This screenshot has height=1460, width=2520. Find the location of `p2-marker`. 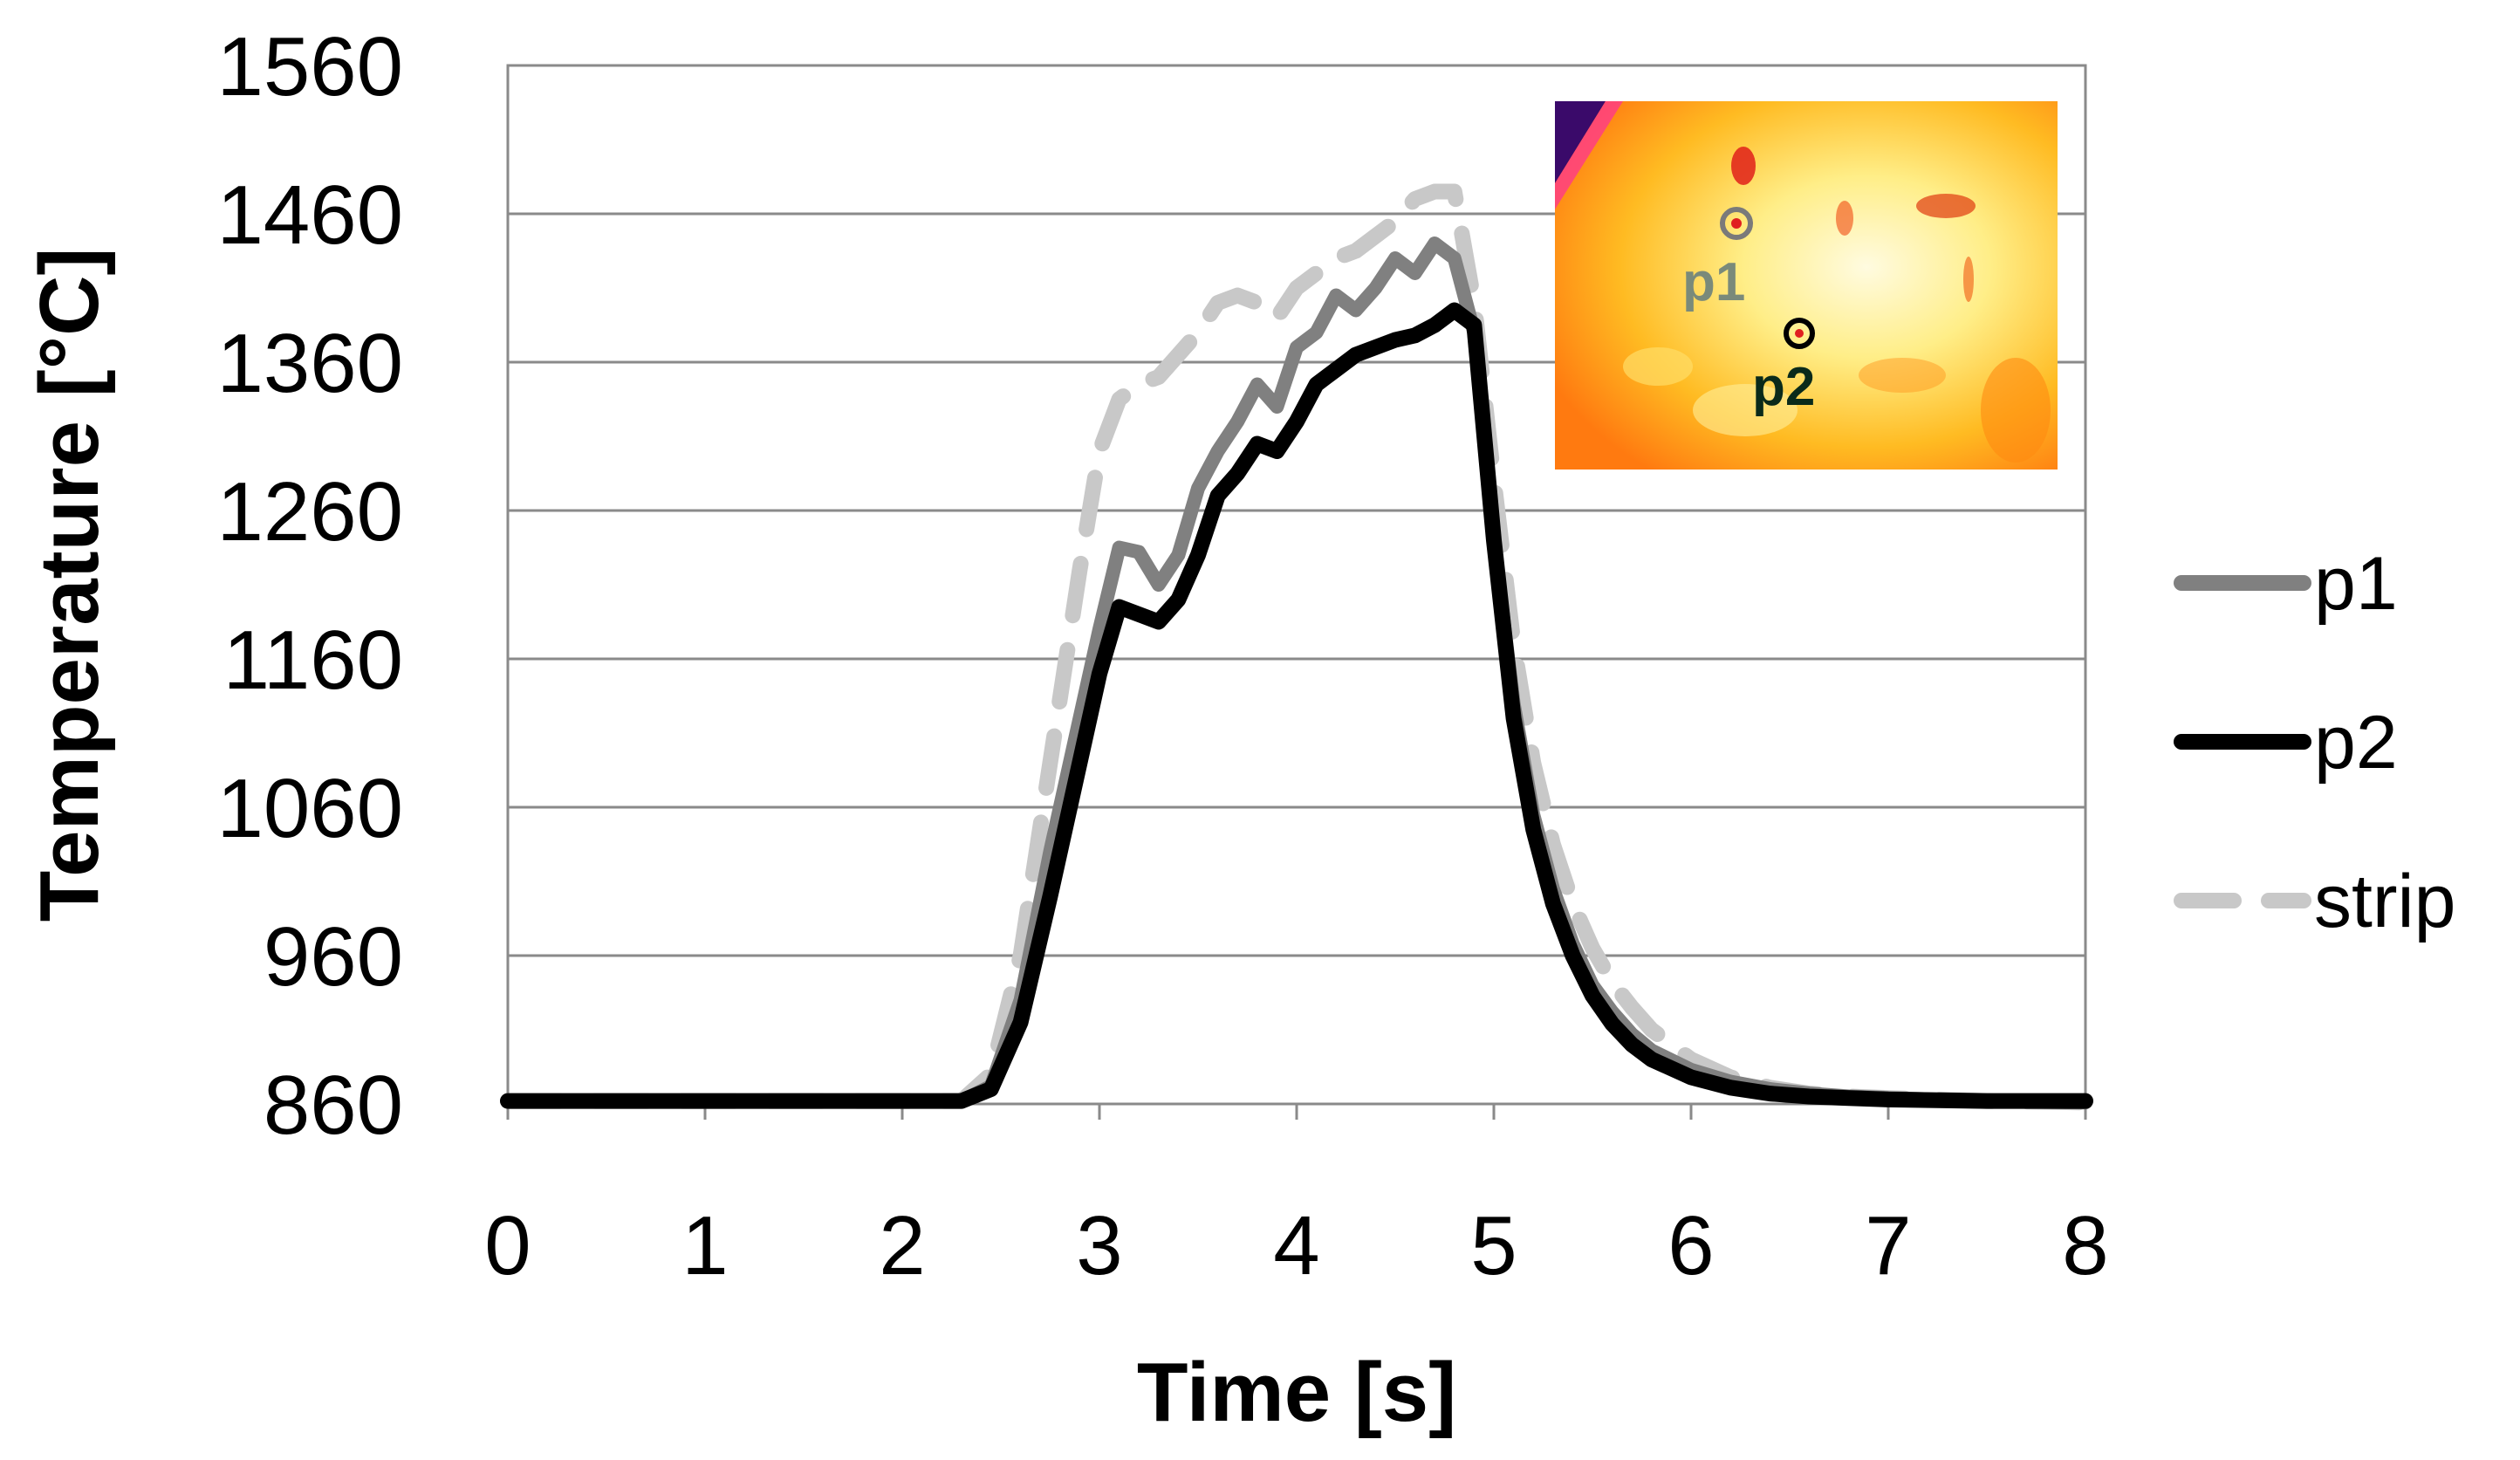

p2-marker is located at coordinates (1799, 333).